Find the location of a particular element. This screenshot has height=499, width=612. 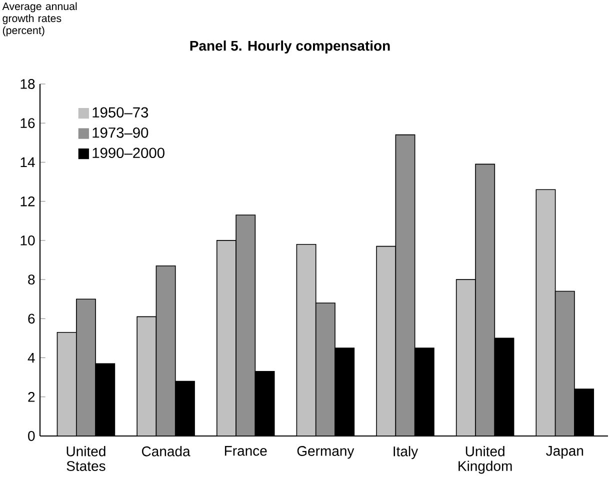

legend-label: 1950–73 is located at coordinates (120, 112).